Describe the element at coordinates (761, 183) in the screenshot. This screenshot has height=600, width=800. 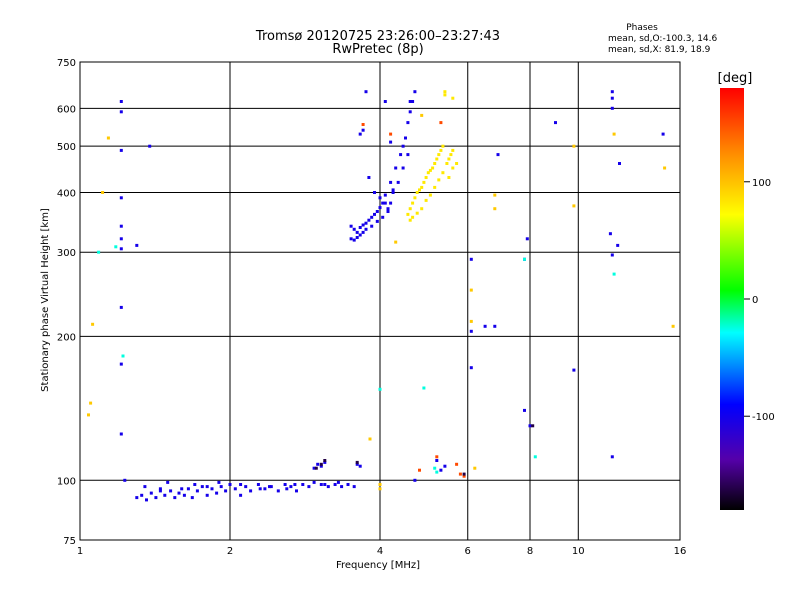
I see `colorbar-tick-label: 100` at that location.